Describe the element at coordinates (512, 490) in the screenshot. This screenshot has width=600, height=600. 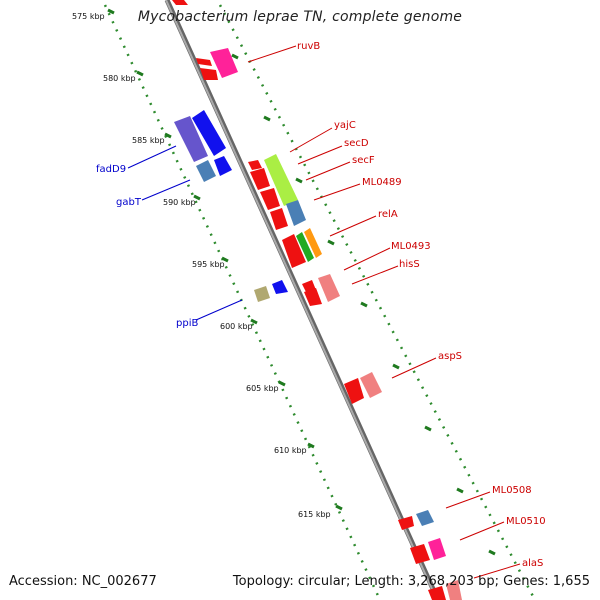
I see `gene-label-ML0508: ML0508` at that location.